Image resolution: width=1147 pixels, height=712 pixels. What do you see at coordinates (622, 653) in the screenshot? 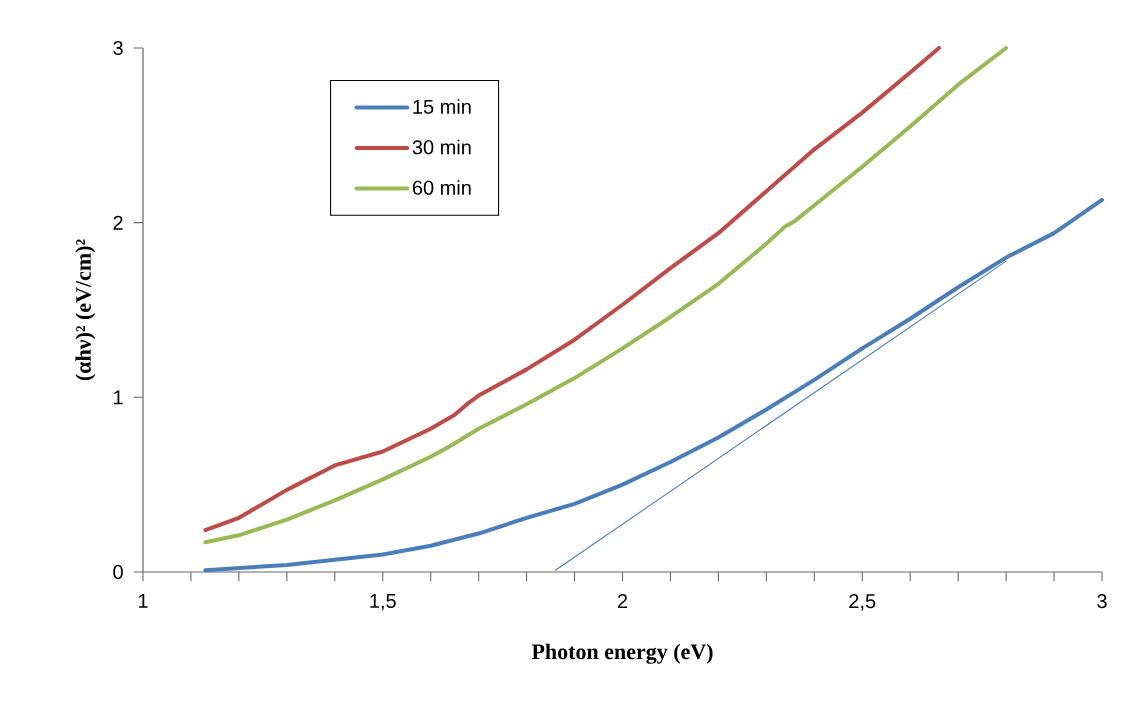
I see `x-axis-title: Photon energy (eV)` at bounding box center [622, 653].